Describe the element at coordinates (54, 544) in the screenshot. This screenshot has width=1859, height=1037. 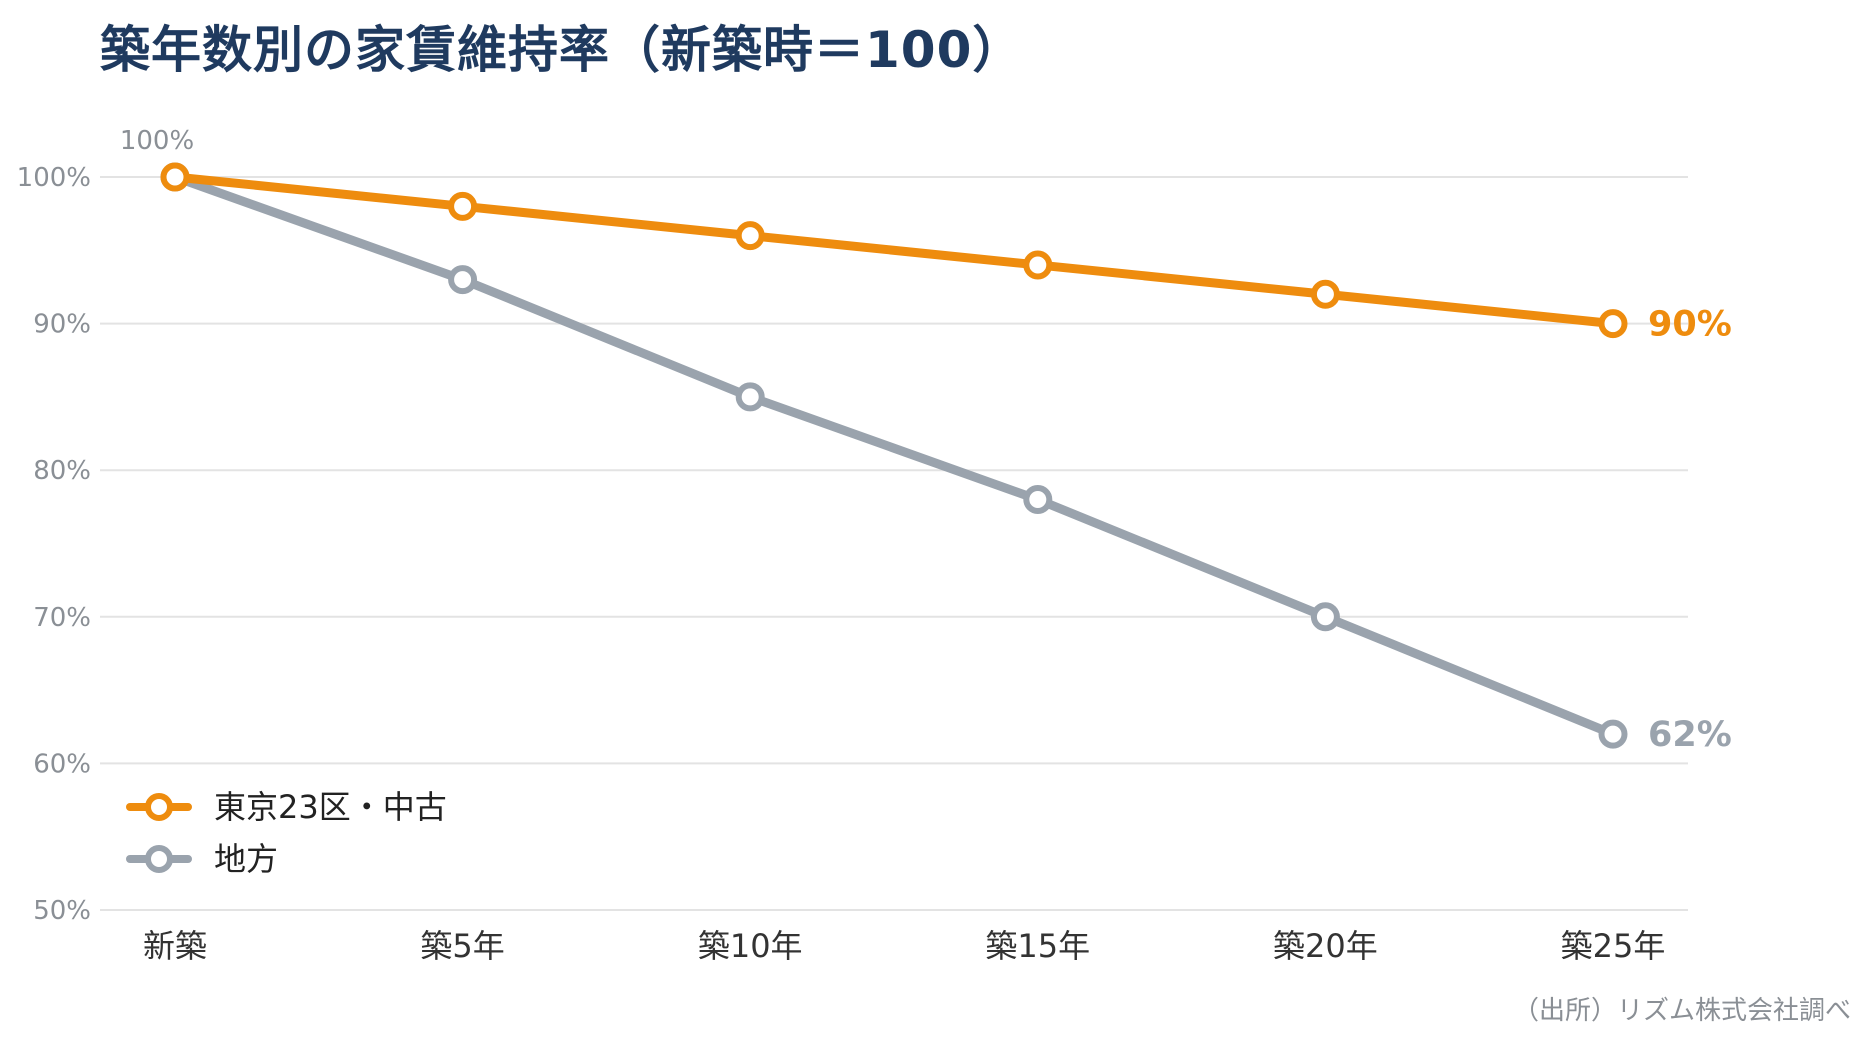
I see `y-axis-ticks: 50% 60% 70% 80% 90% 100%` at that location.